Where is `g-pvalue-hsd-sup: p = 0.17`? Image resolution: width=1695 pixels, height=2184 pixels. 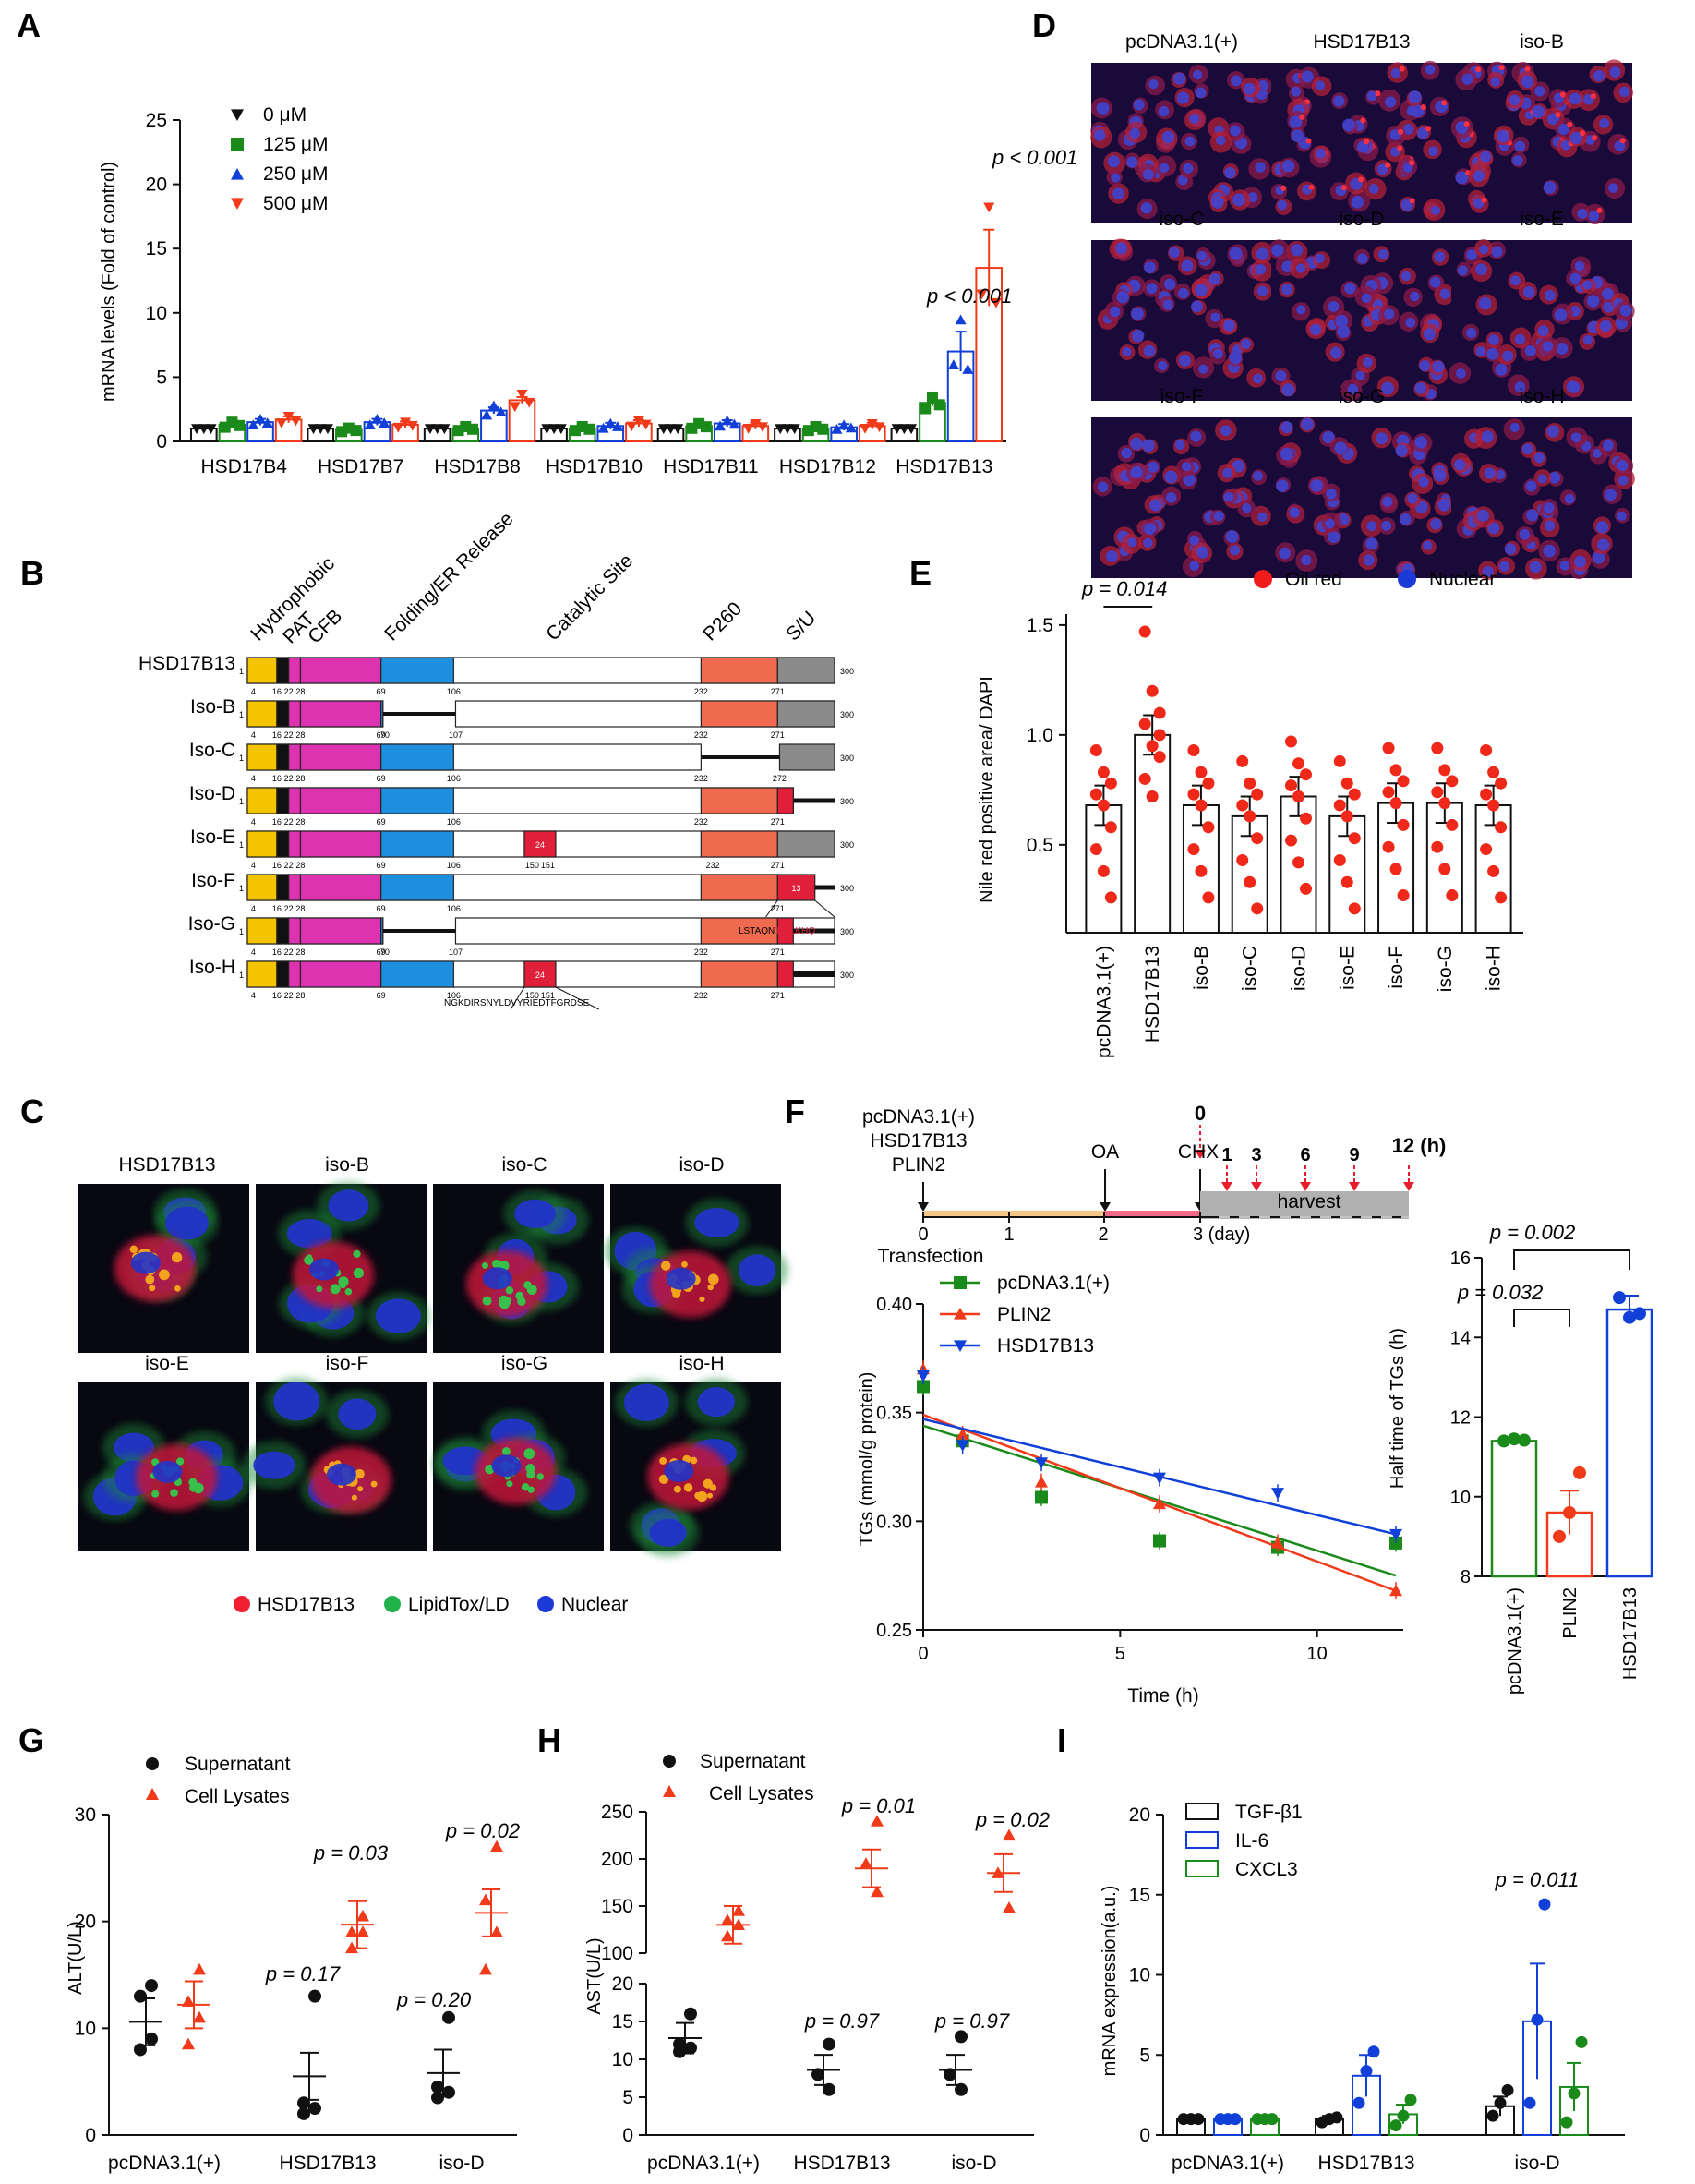
g-pvalue-hsd-sup: p = 0.17 is located at coordinates (303, 1973).